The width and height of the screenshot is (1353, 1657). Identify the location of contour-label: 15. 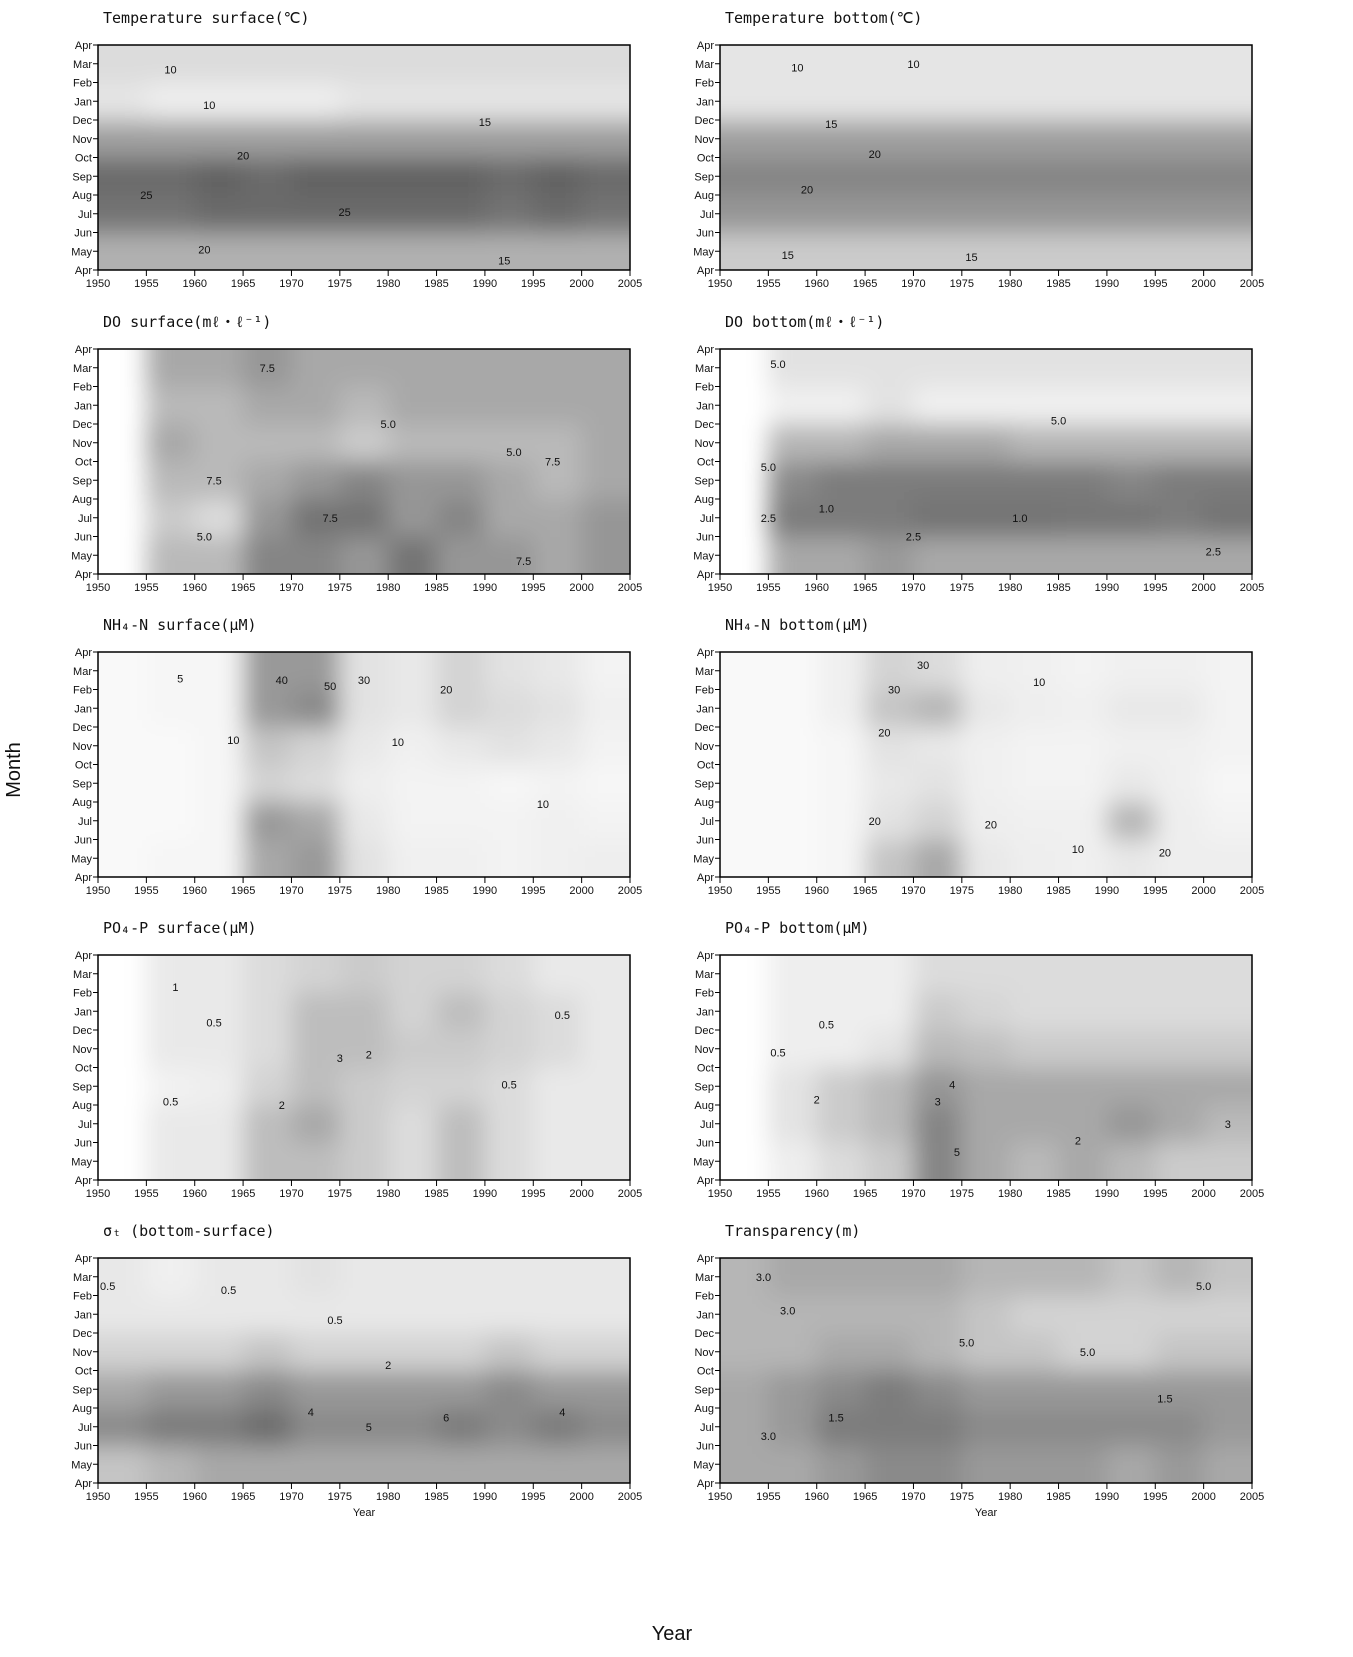
(504, 262).